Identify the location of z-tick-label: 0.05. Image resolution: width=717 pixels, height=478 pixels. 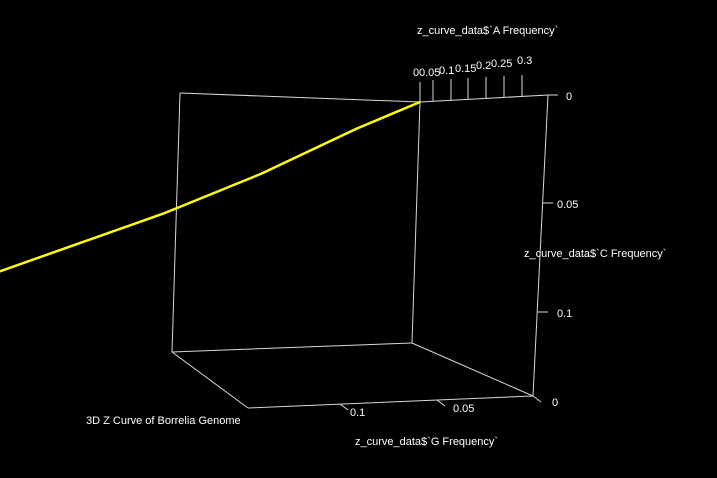
(567, 205).